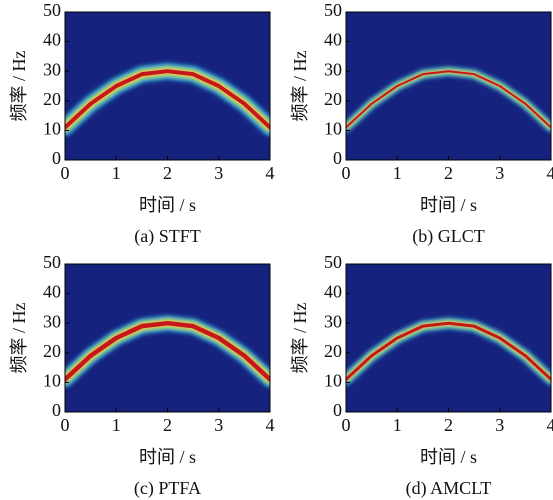 Image resolution: width=553 pixels, height=500 pixels. What do you see at coordinates (448, 236) in the screenshot?
I see `panel-caption: (b) GLCT` at bounding box center [448, 236].